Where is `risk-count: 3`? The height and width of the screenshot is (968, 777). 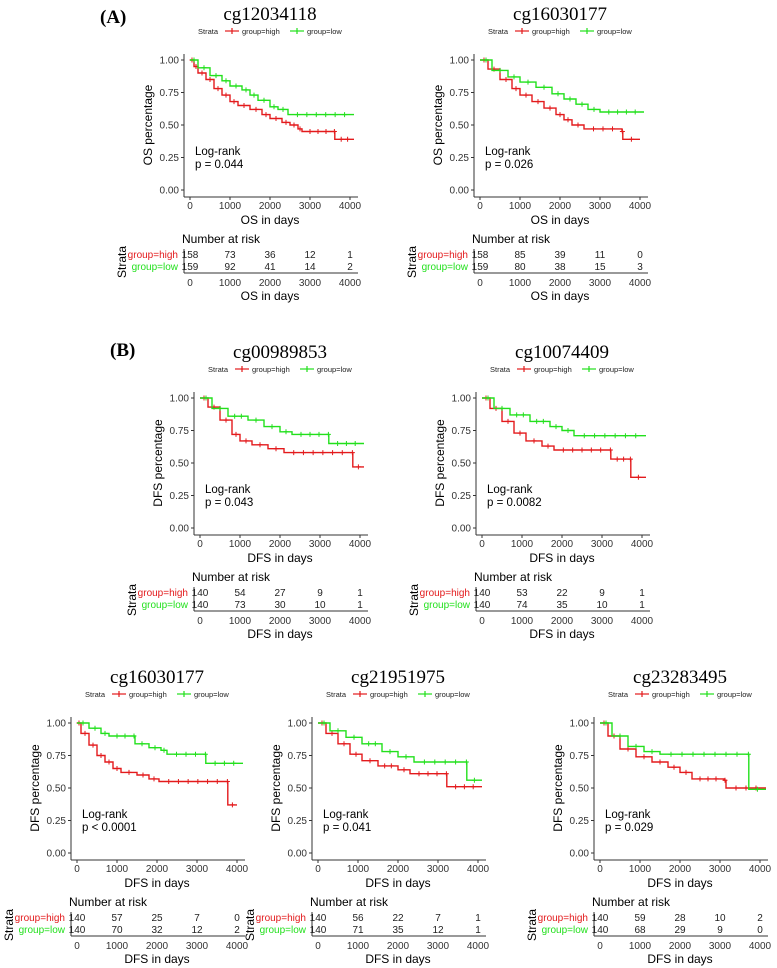 risk-count: 3 is located at coordinates (640, 267).